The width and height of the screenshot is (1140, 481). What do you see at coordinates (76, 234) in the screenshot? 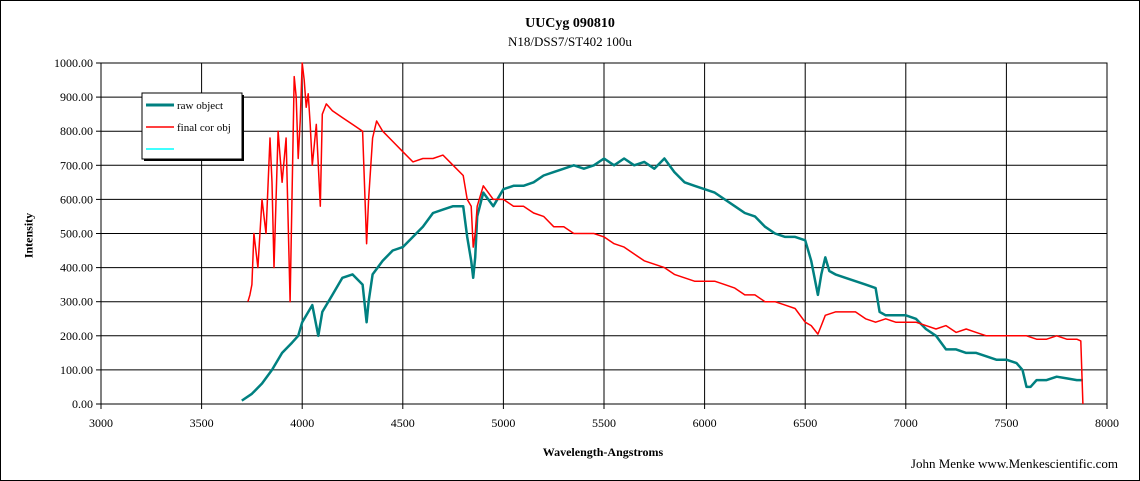
I see `y-tick-label: 500.00` at bounding box center [76, 234].